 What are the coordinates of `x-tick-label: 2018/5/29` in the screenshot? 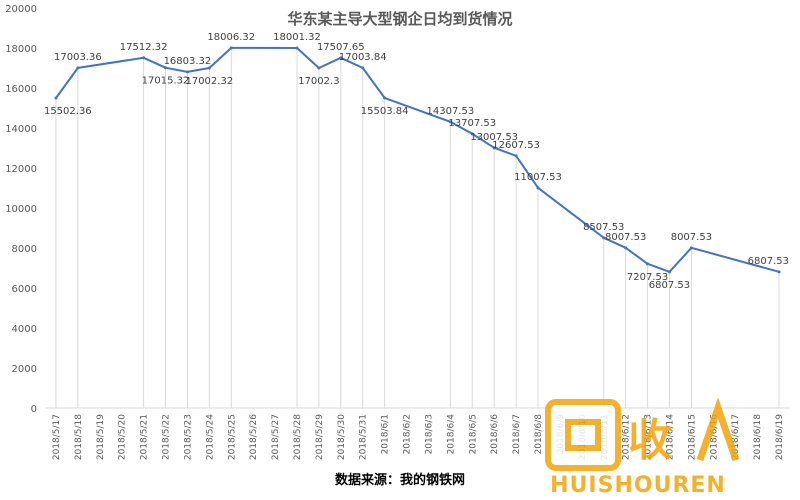 It's located at (320, 437).